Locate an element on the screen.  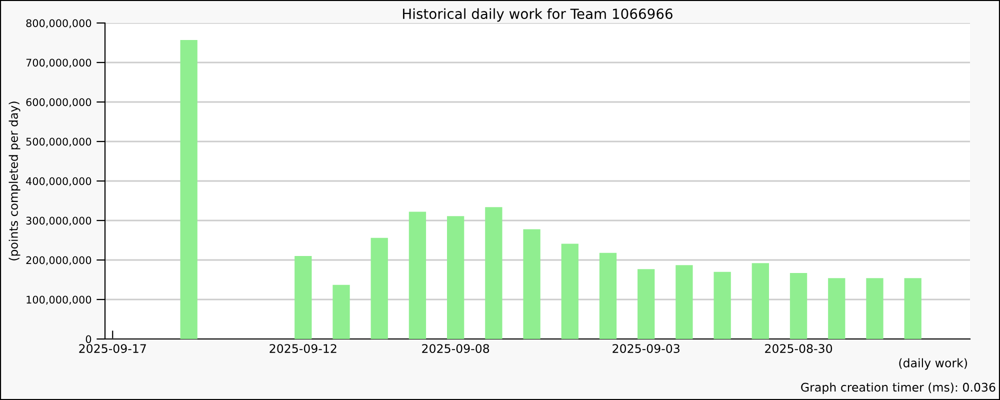
y-tick-label: 500,000,000 is located at coordinates (59, 142).